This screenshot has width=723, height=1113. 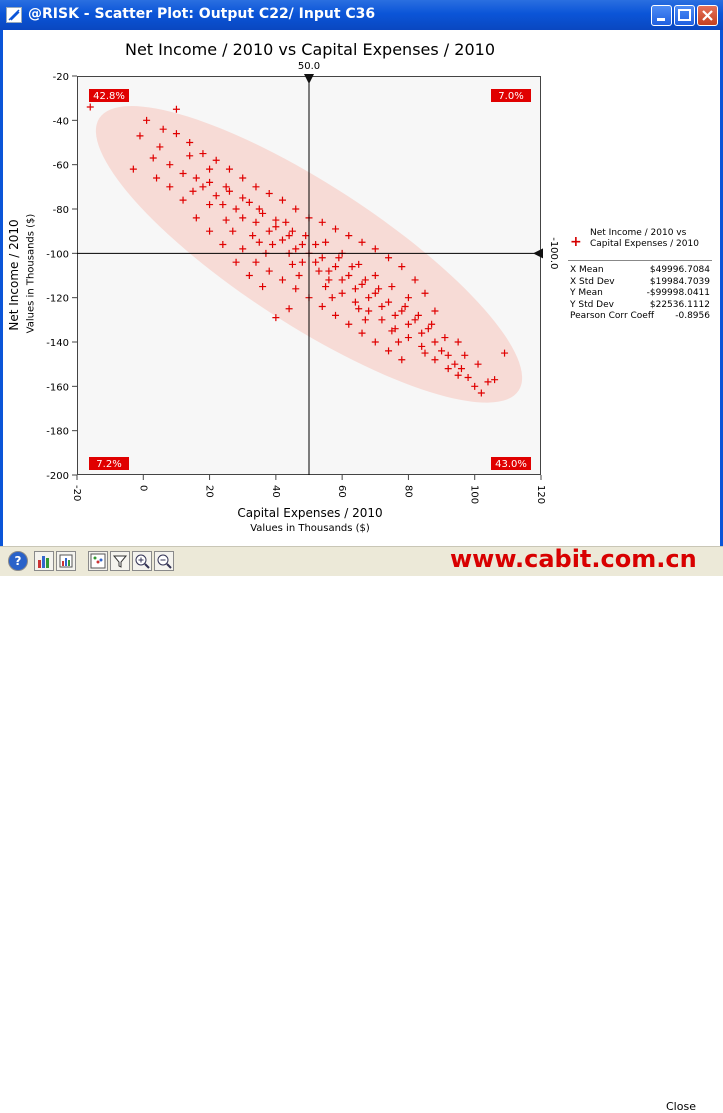 I want to click on chart-type-icon, so click(x=66, y=561).